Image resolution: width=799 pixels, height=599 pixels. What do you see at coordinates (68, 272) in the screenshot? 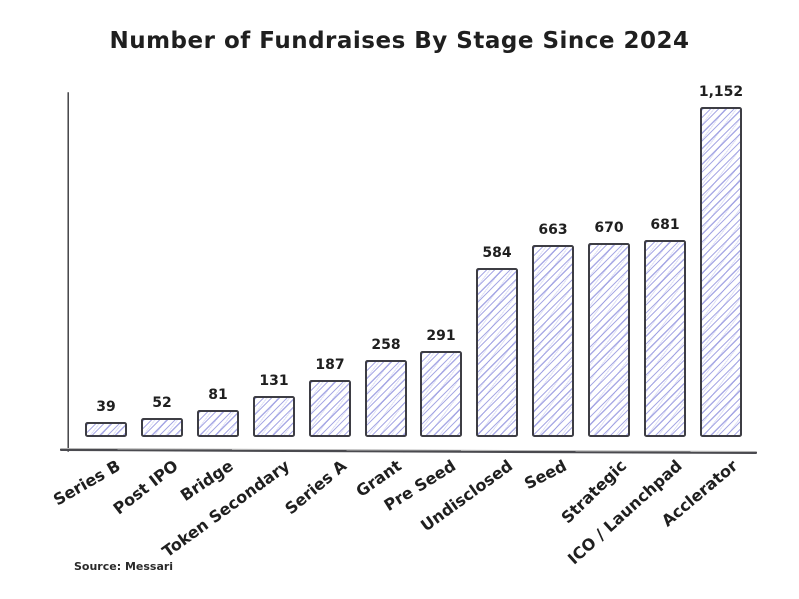
I see `y-axis-line` at bounding box center [68, 272].